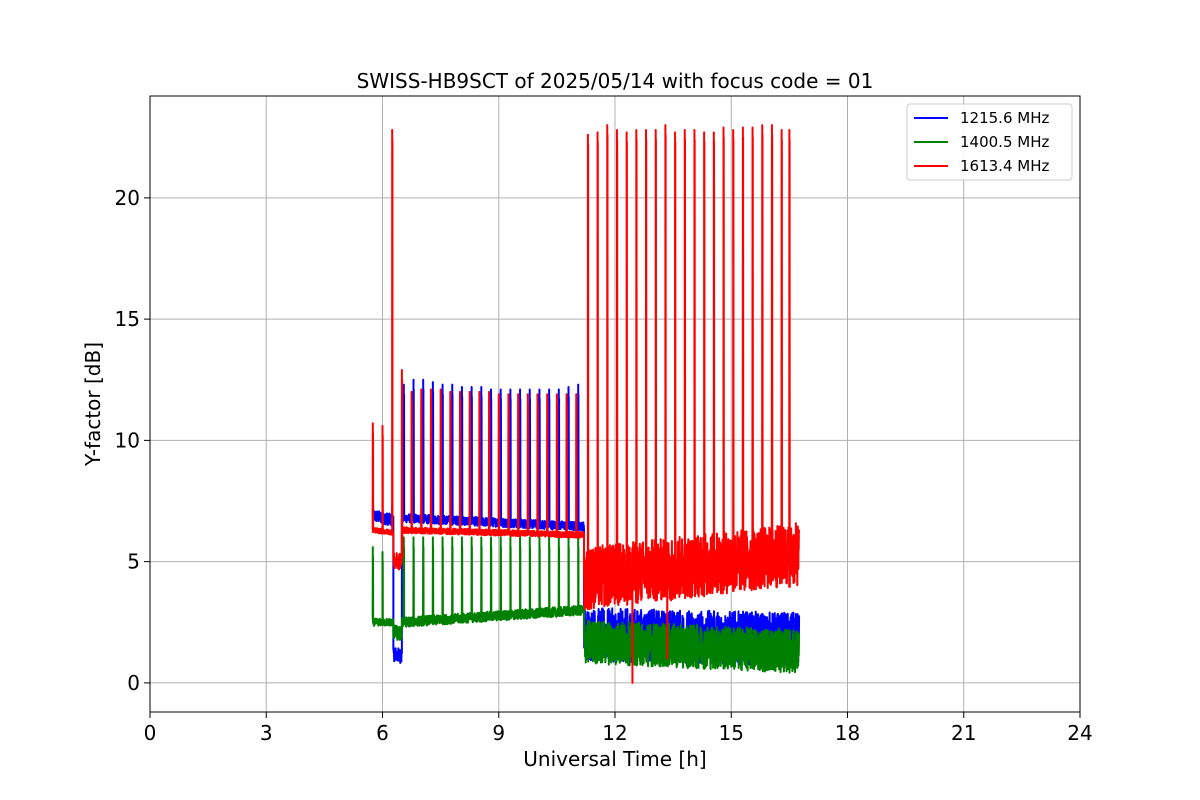 The width and height of the screenshot is (1200, 800). Describe the element at coordinates (127, 198) in the screenshot. I see `y-tick-label: 20` at that location.